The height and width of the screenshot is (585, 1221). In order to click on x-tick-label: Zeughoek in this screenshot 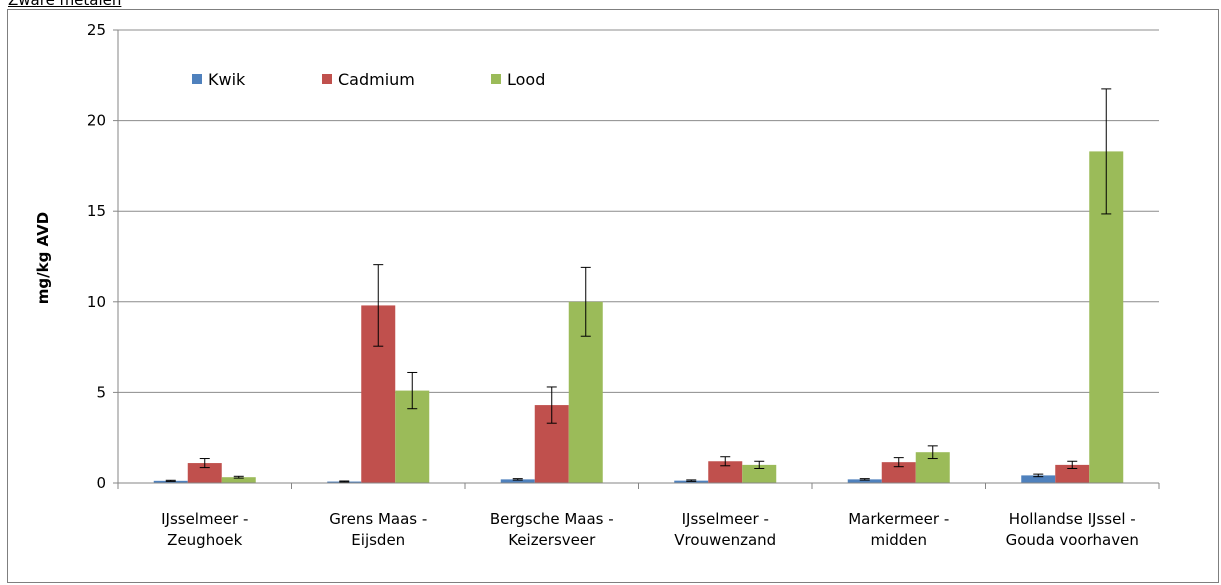, I will do `click(204, 540)`.